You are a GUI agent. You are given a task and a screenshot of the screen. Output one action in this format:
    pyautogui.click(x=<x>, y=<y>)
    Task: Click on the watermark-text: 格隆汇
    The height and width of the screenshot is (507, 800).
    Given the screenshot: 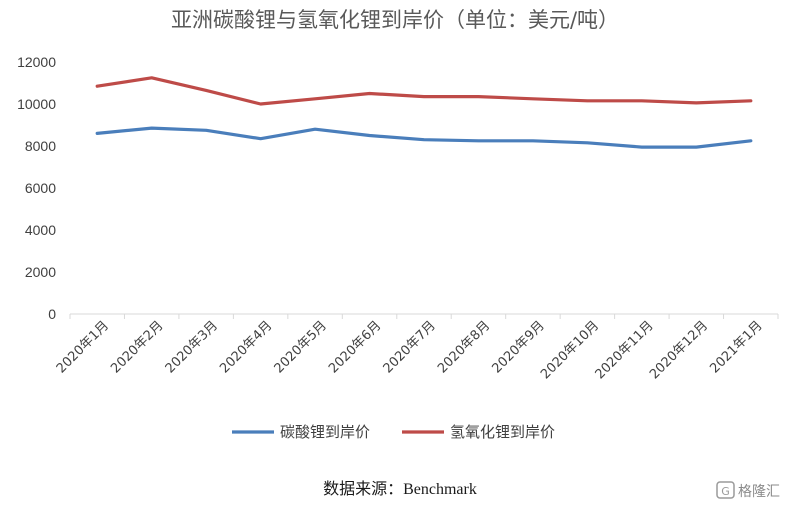 What is the action you would take?
    pyautogui.click(x=759, y=492)
    